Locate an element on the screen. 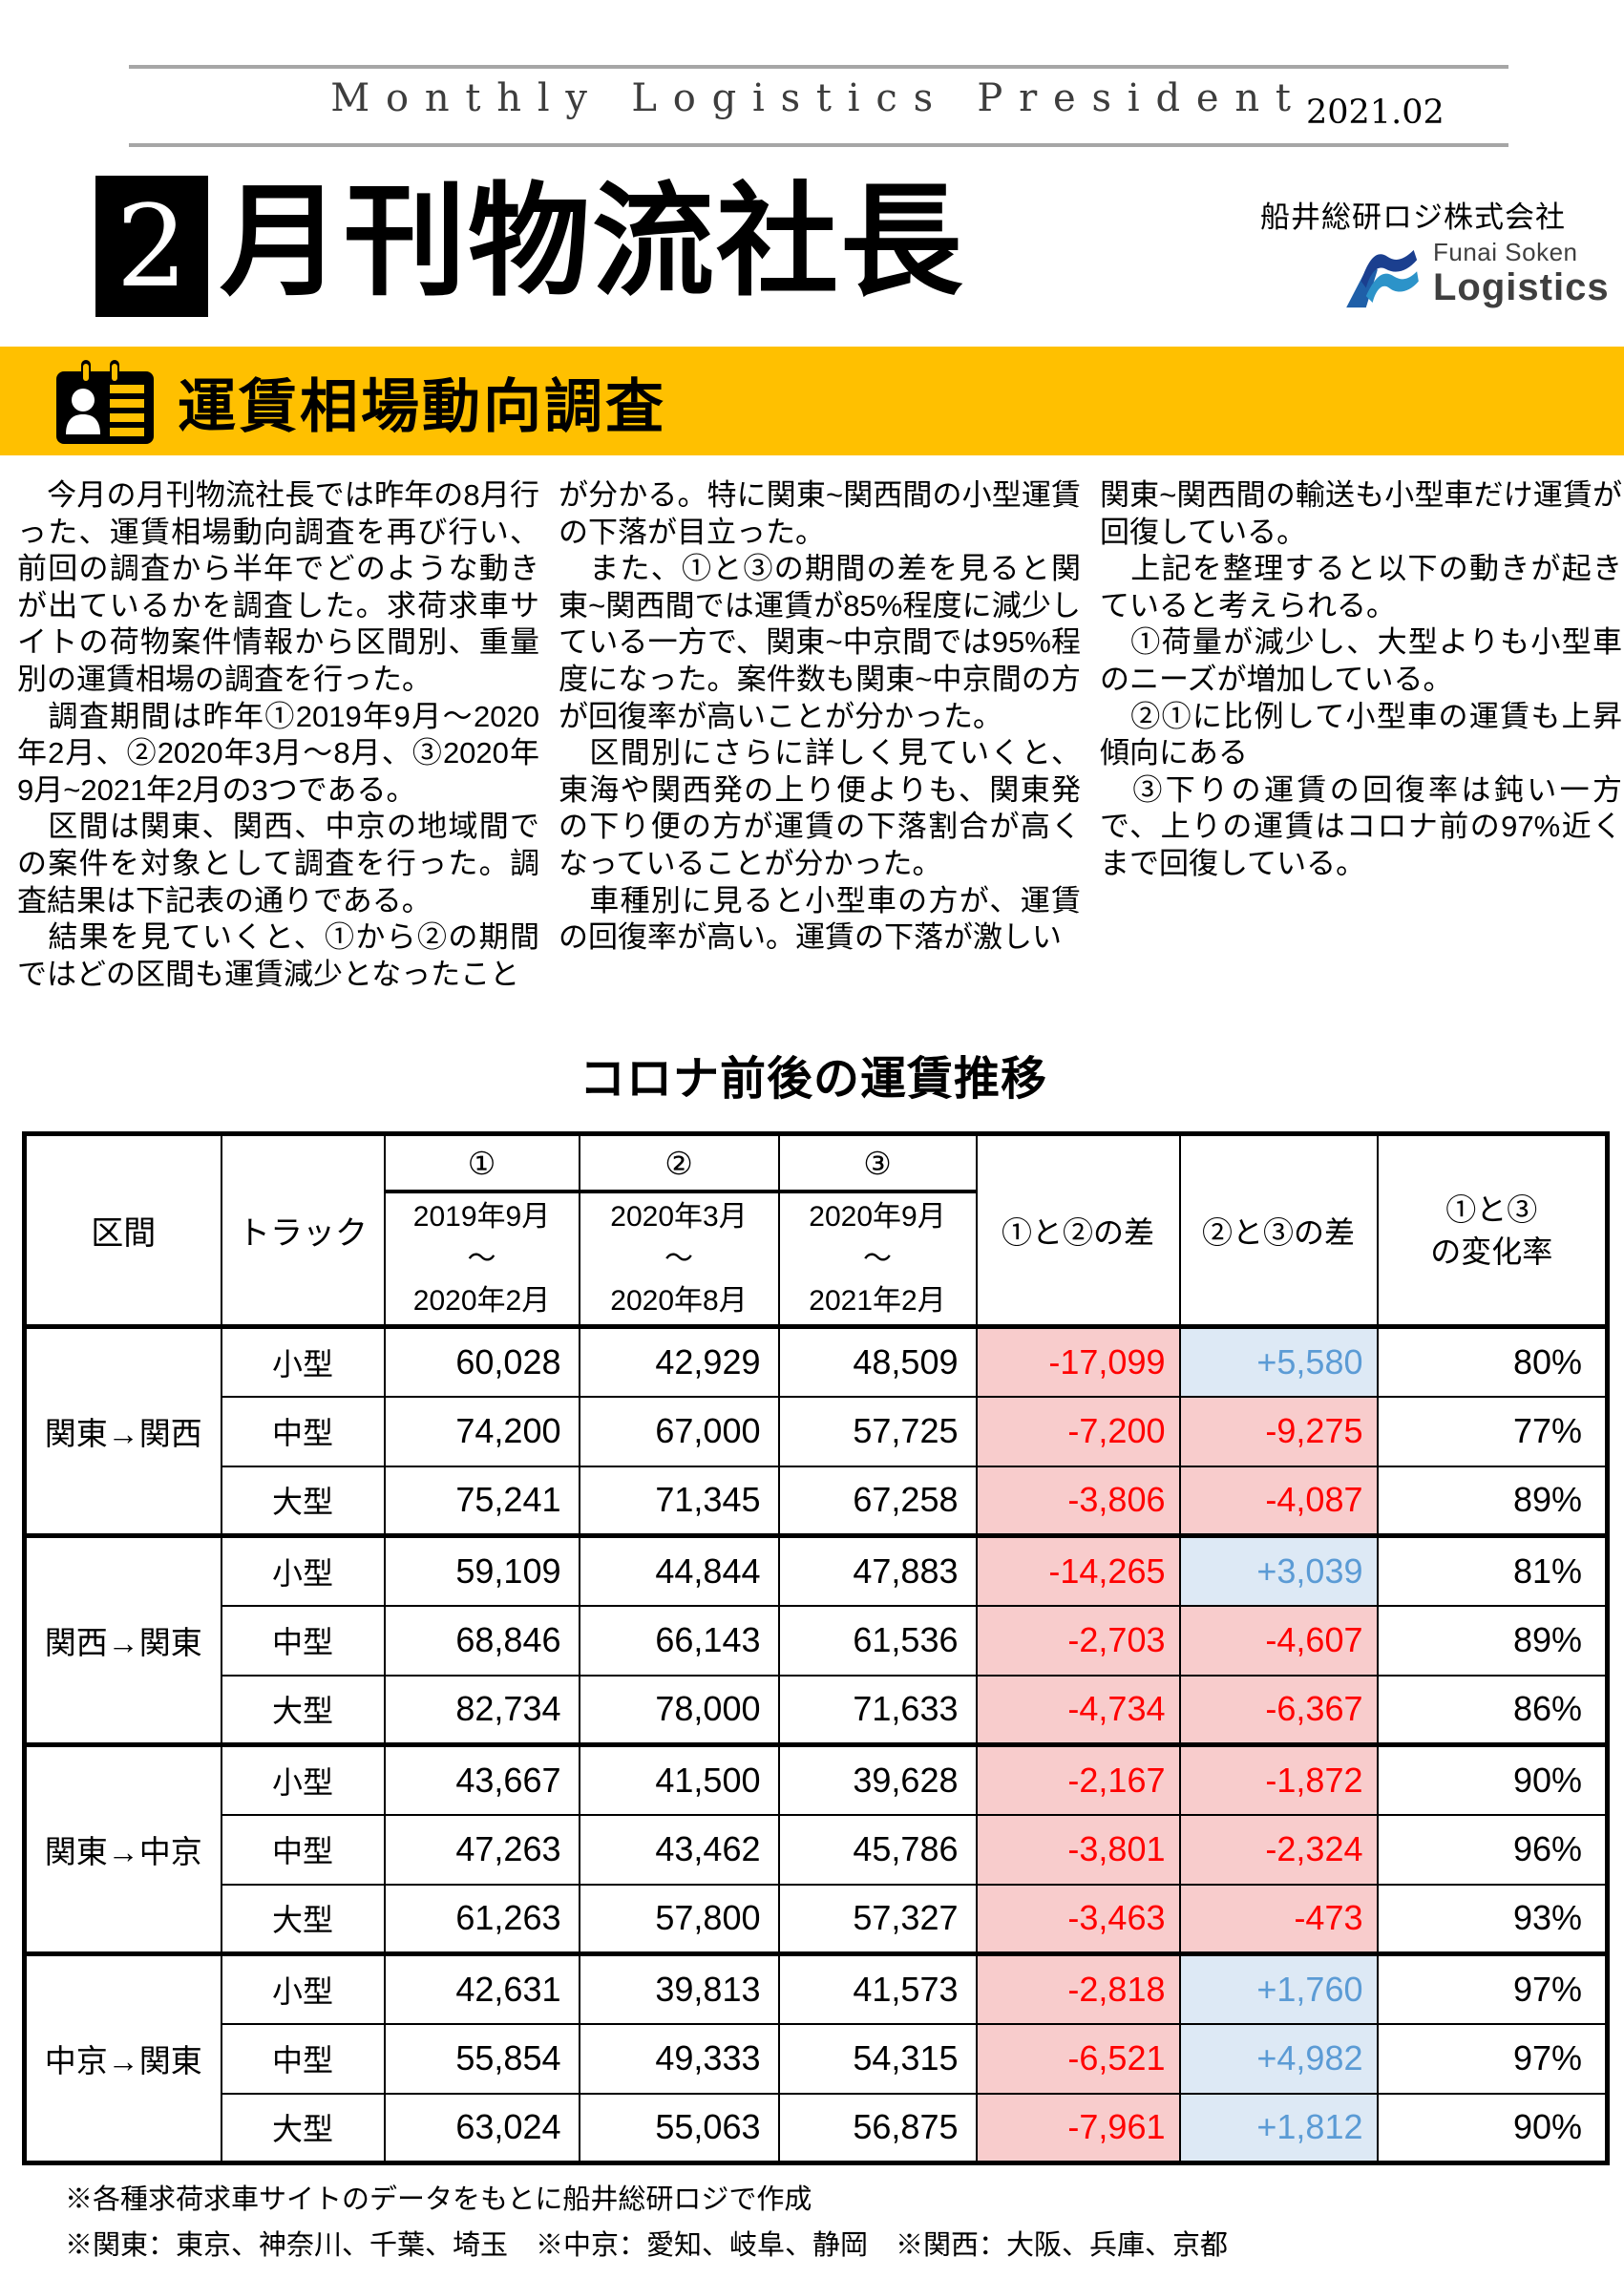  masthead-rule-top is located at coordinates (818, 67).